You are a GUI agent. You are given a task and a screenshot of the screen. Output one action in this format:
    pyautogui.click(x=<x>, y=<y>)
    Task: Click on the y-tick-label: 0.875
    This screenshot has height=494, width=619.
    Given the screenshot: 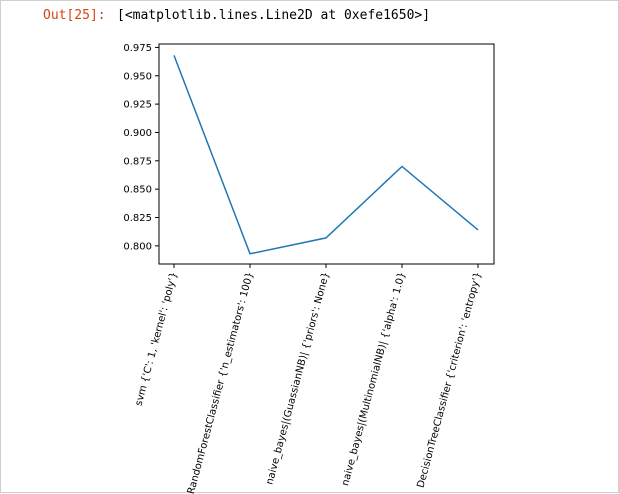 What is the action you would take?
    pyautogui.click(x=137, y=161)
    